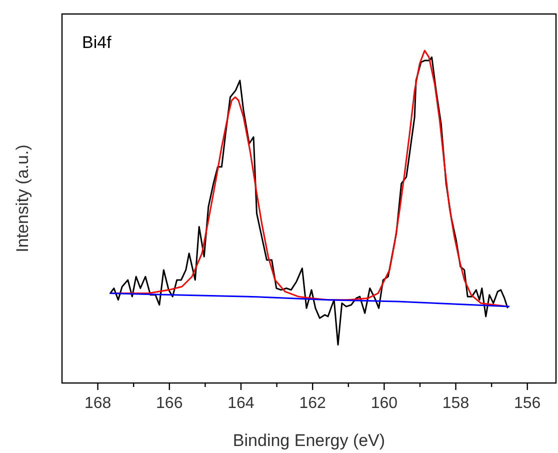 Image resolution: width=558 pixels, height=453 pixels. What do you see at coordinates (309, 440) in the screenshot?
I see `x-axis-title: Binding Energy (eV)` at bounding box center [309, 440].